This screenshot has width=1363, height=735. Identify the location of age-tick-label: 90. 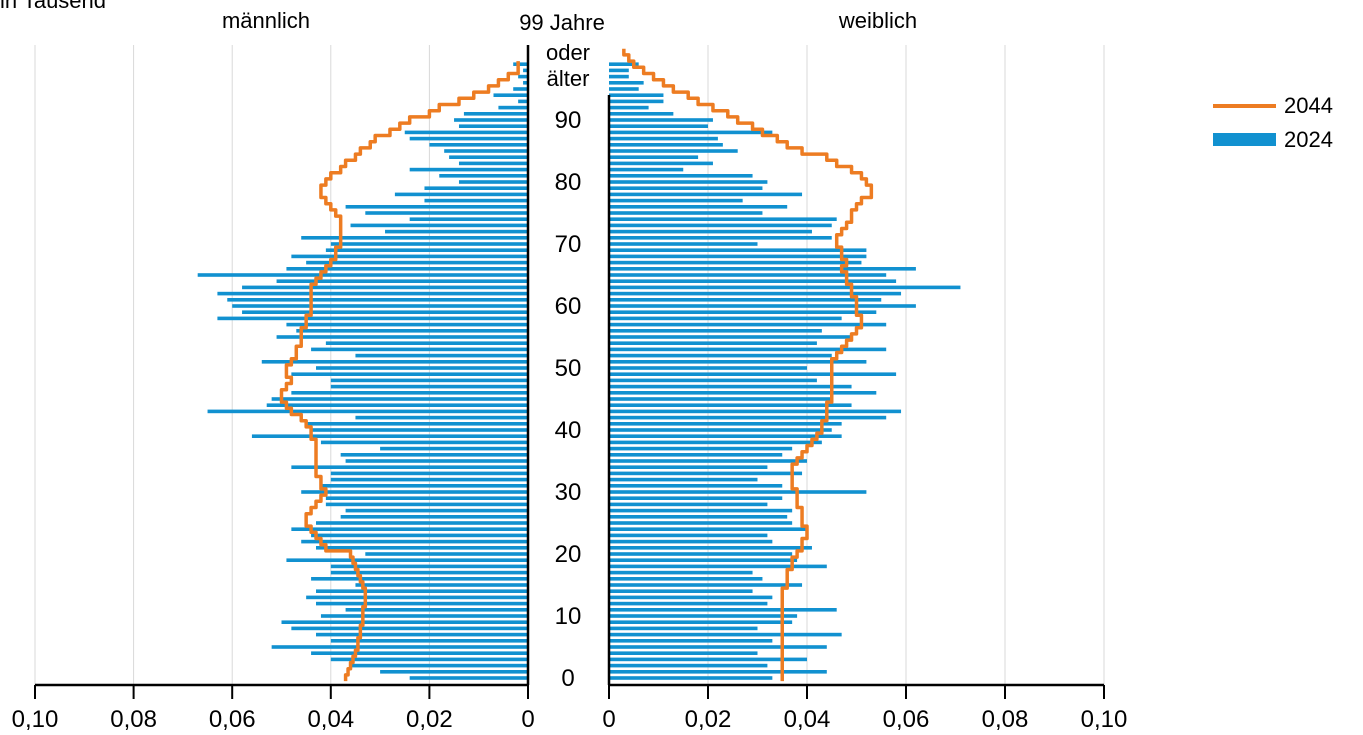
(568, 120).